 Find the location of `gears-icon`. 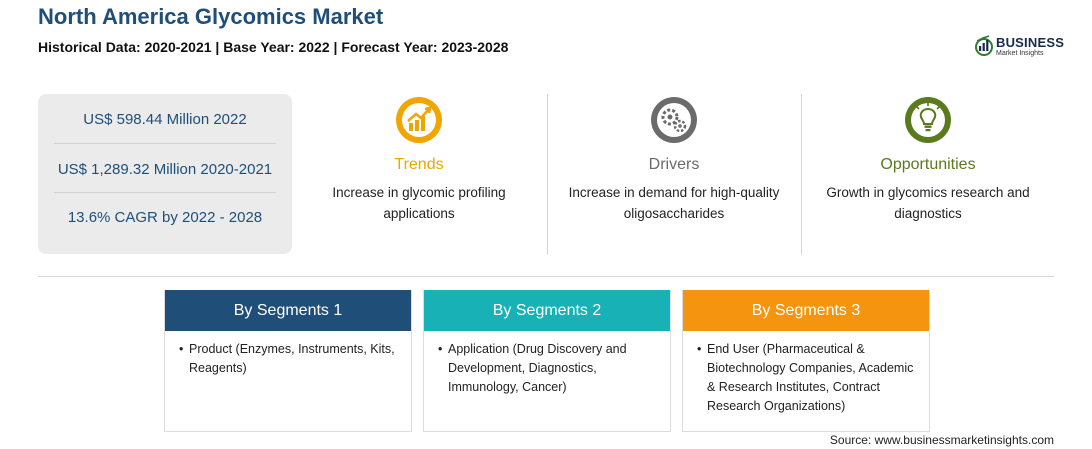

gears-icon is located at coordinates (674, 120).